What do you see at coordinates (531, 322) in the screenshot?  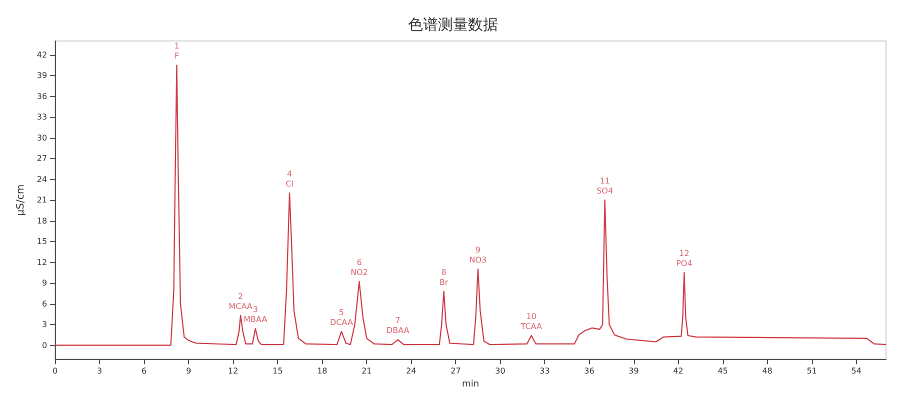 I see `annotation: 10 TCAA` at bounding box center [531, 322].